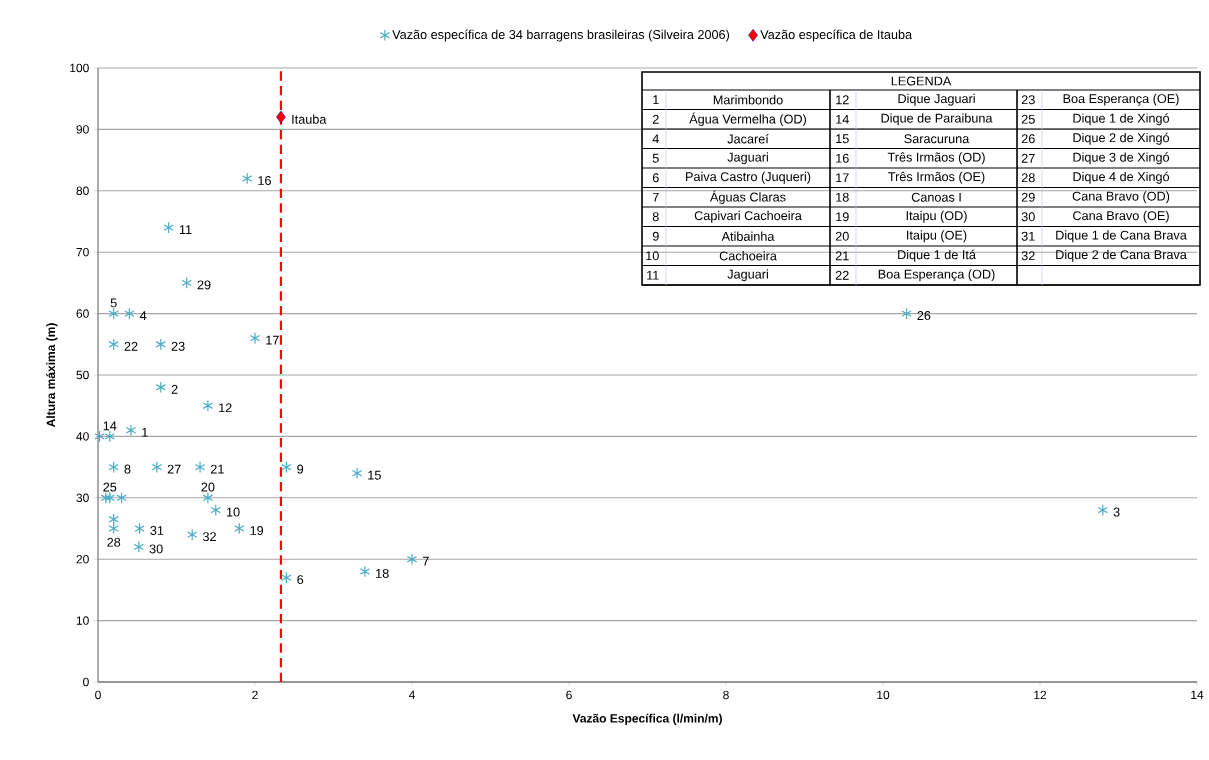 The height and width of the screenshot is (760, 1209). What do you see at coordinates (748, 236) in the screenshot?
I see `annotation: Atibainha` at bounding box center [748, 236].